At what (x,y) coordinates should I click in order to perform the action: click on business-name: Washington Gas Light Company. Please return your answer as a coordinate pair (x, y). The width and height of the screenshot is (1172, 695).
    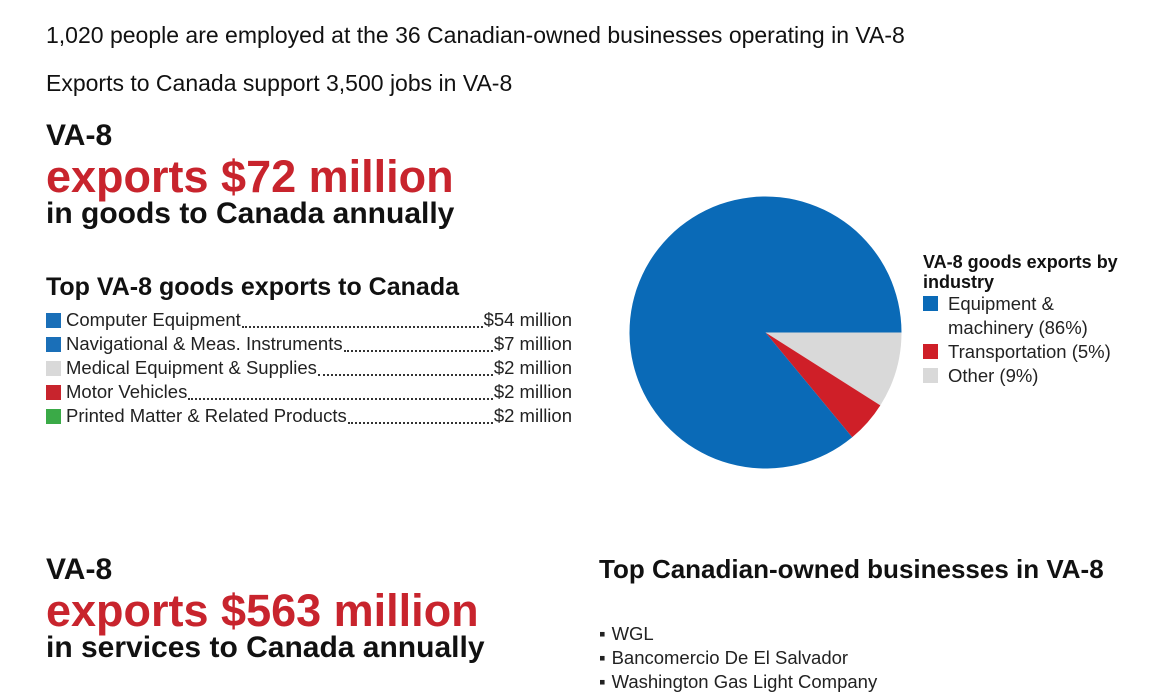
    Looking at the image, I should click on (744, 681).